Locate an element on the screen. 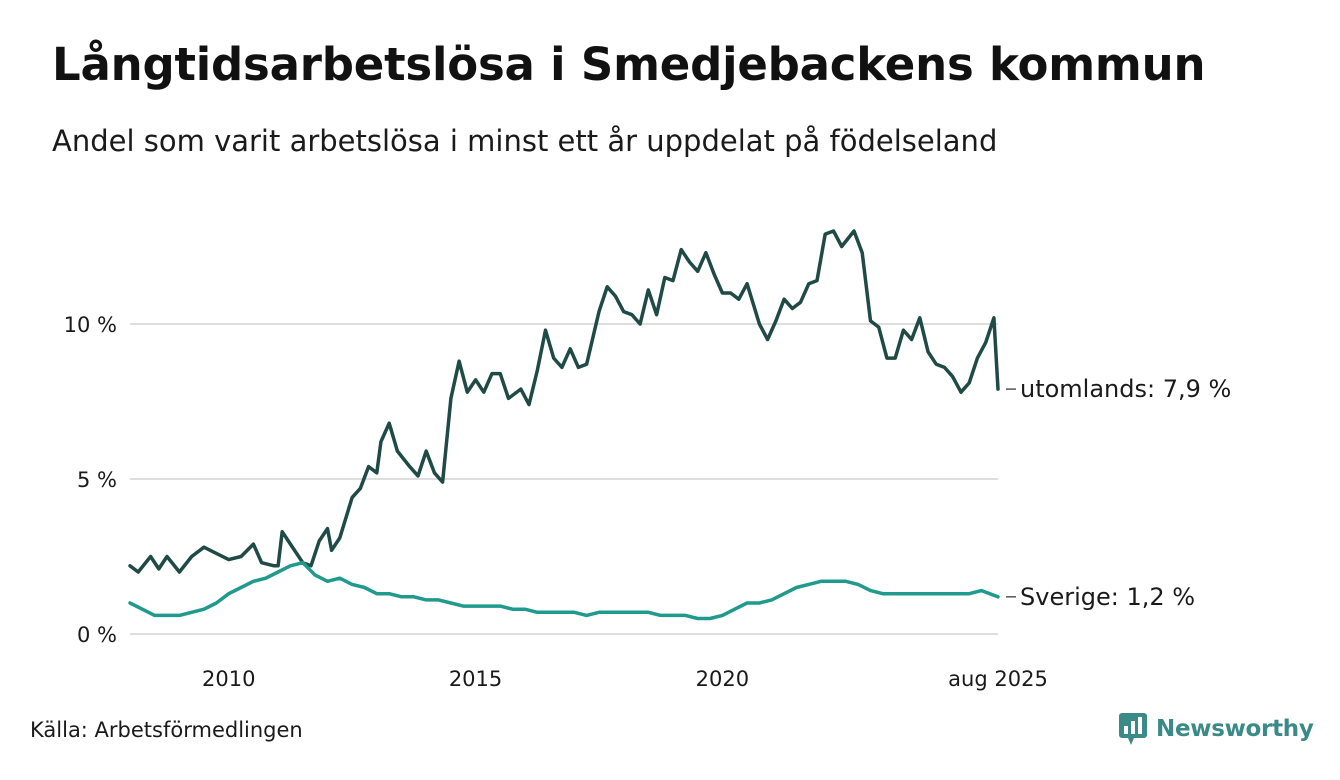 This screenshot has height=780, width=1340. x-tick-label: 2015 is located at coordinates (475, 679).